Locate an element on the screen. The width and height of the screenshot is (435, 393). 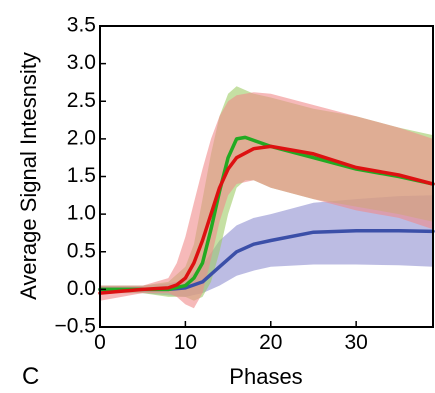
x-tick-label: 20 is located at coordinates (270, 342).